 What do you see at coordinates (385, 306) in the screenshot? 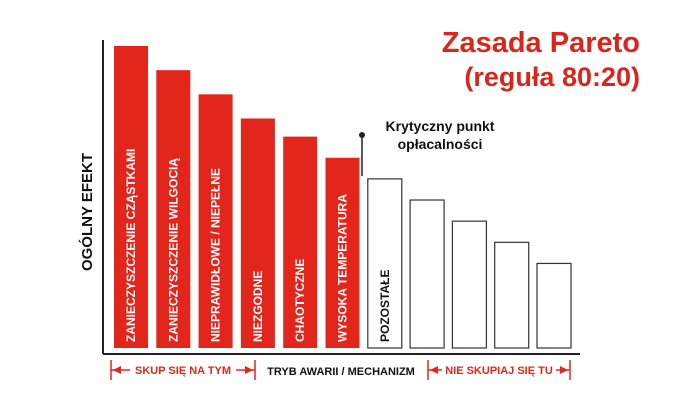
I see `bar-label-7: POZOSTAŁE` at bounding box center [385, 306].